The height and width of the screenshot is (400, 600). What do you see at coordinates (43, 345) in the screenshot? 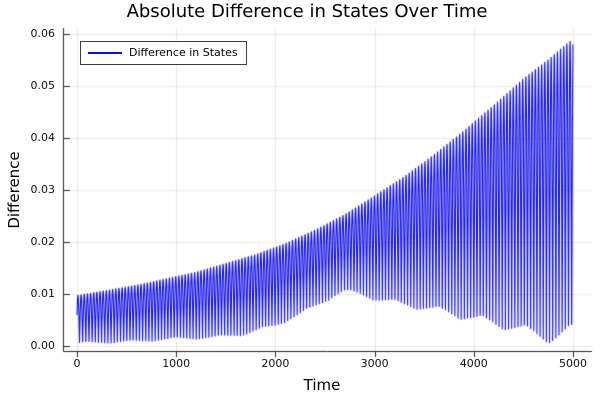
I see `y-tick-label: 0.00` at bounding box center [43, 345].